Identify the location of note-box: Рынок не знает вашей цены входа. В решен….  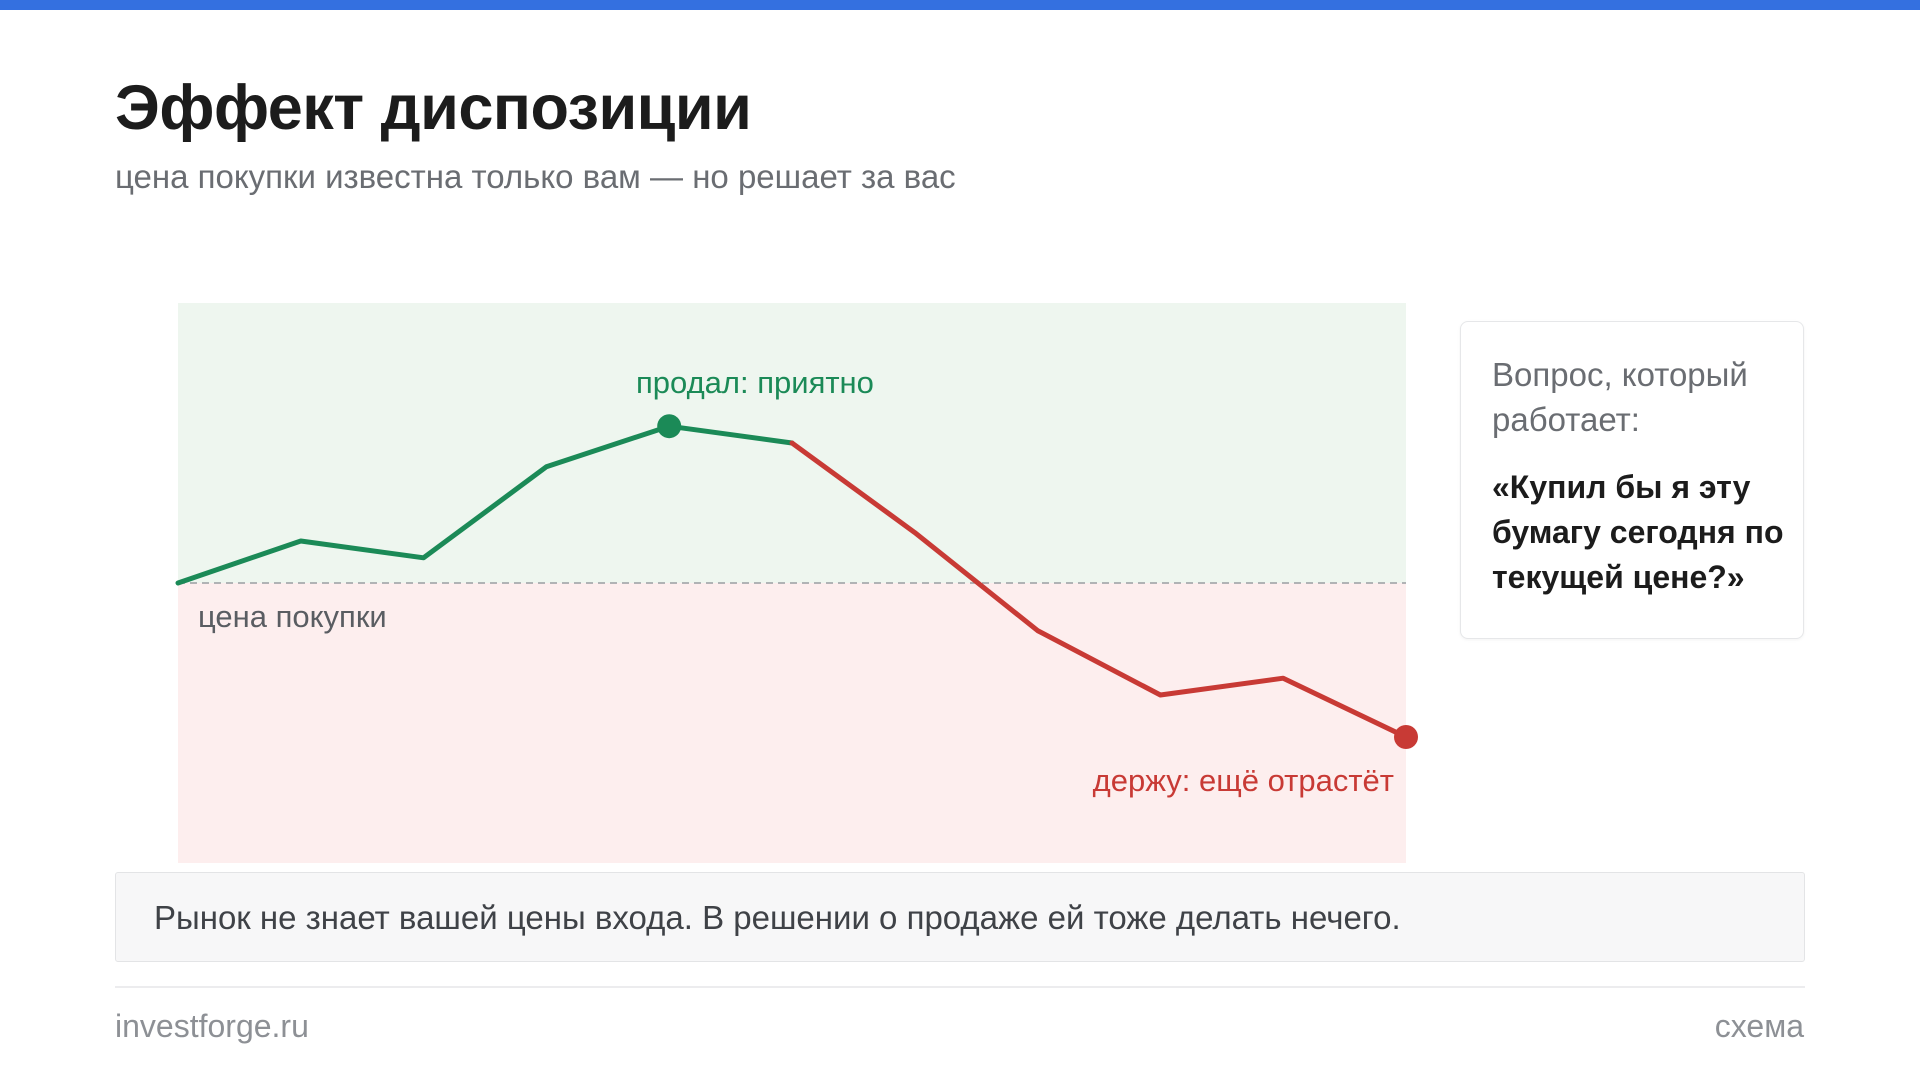
(960, 917).